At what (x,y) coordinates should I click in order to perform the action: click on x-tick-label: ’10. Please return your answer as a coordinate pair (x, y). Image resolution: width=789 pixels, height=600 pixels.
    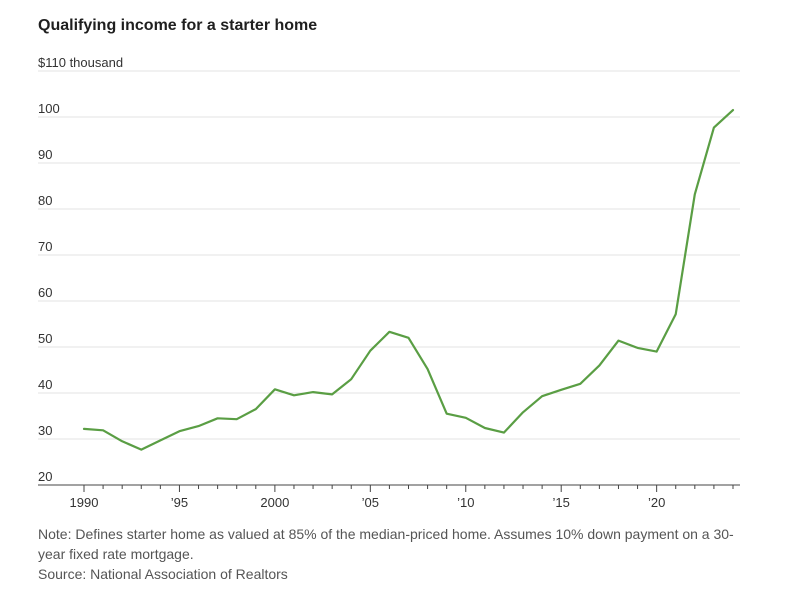
    Looking at the image, I should click on (465, 502).